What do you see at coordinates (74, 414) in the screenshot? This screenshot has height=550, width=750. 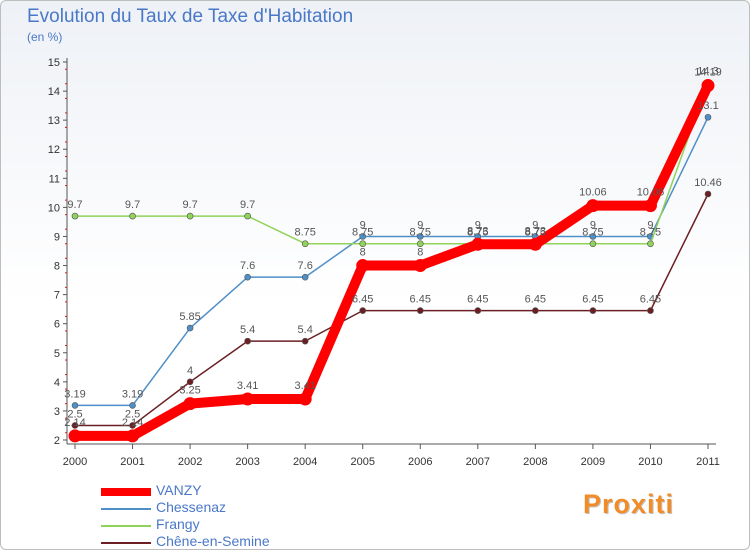 I see `data-label: 2.5` at bounding box center [74, 414].